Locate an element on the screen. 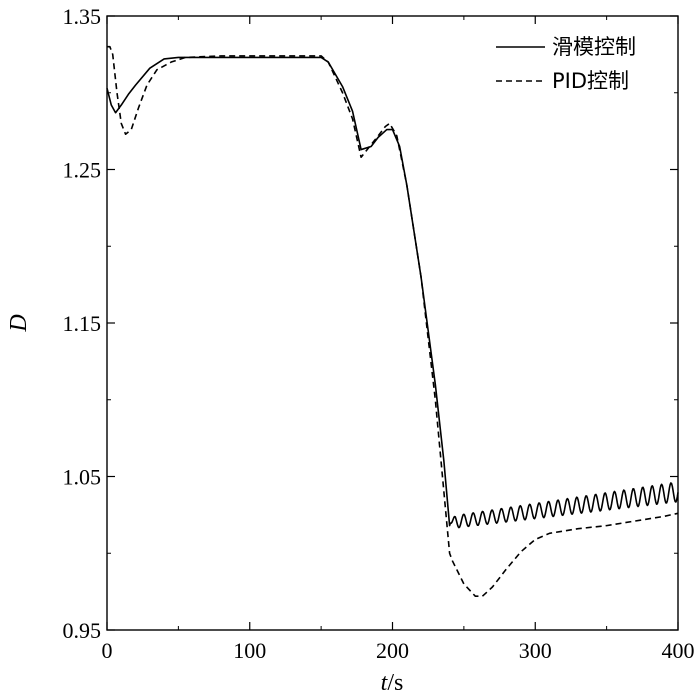 Image resolution: width=700 pixels, height=698 pixels. legend: 滑模控制 PID控制 is located at coordinates (566, 64).